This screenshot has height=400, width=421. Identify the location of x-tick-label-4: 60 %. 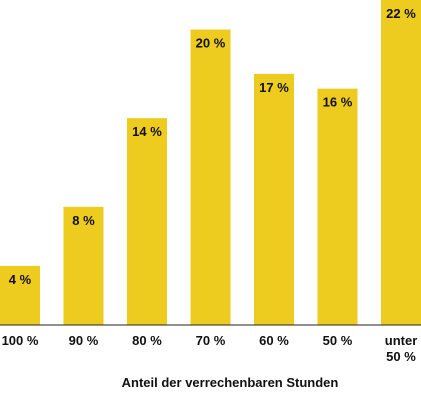
(274, 340).